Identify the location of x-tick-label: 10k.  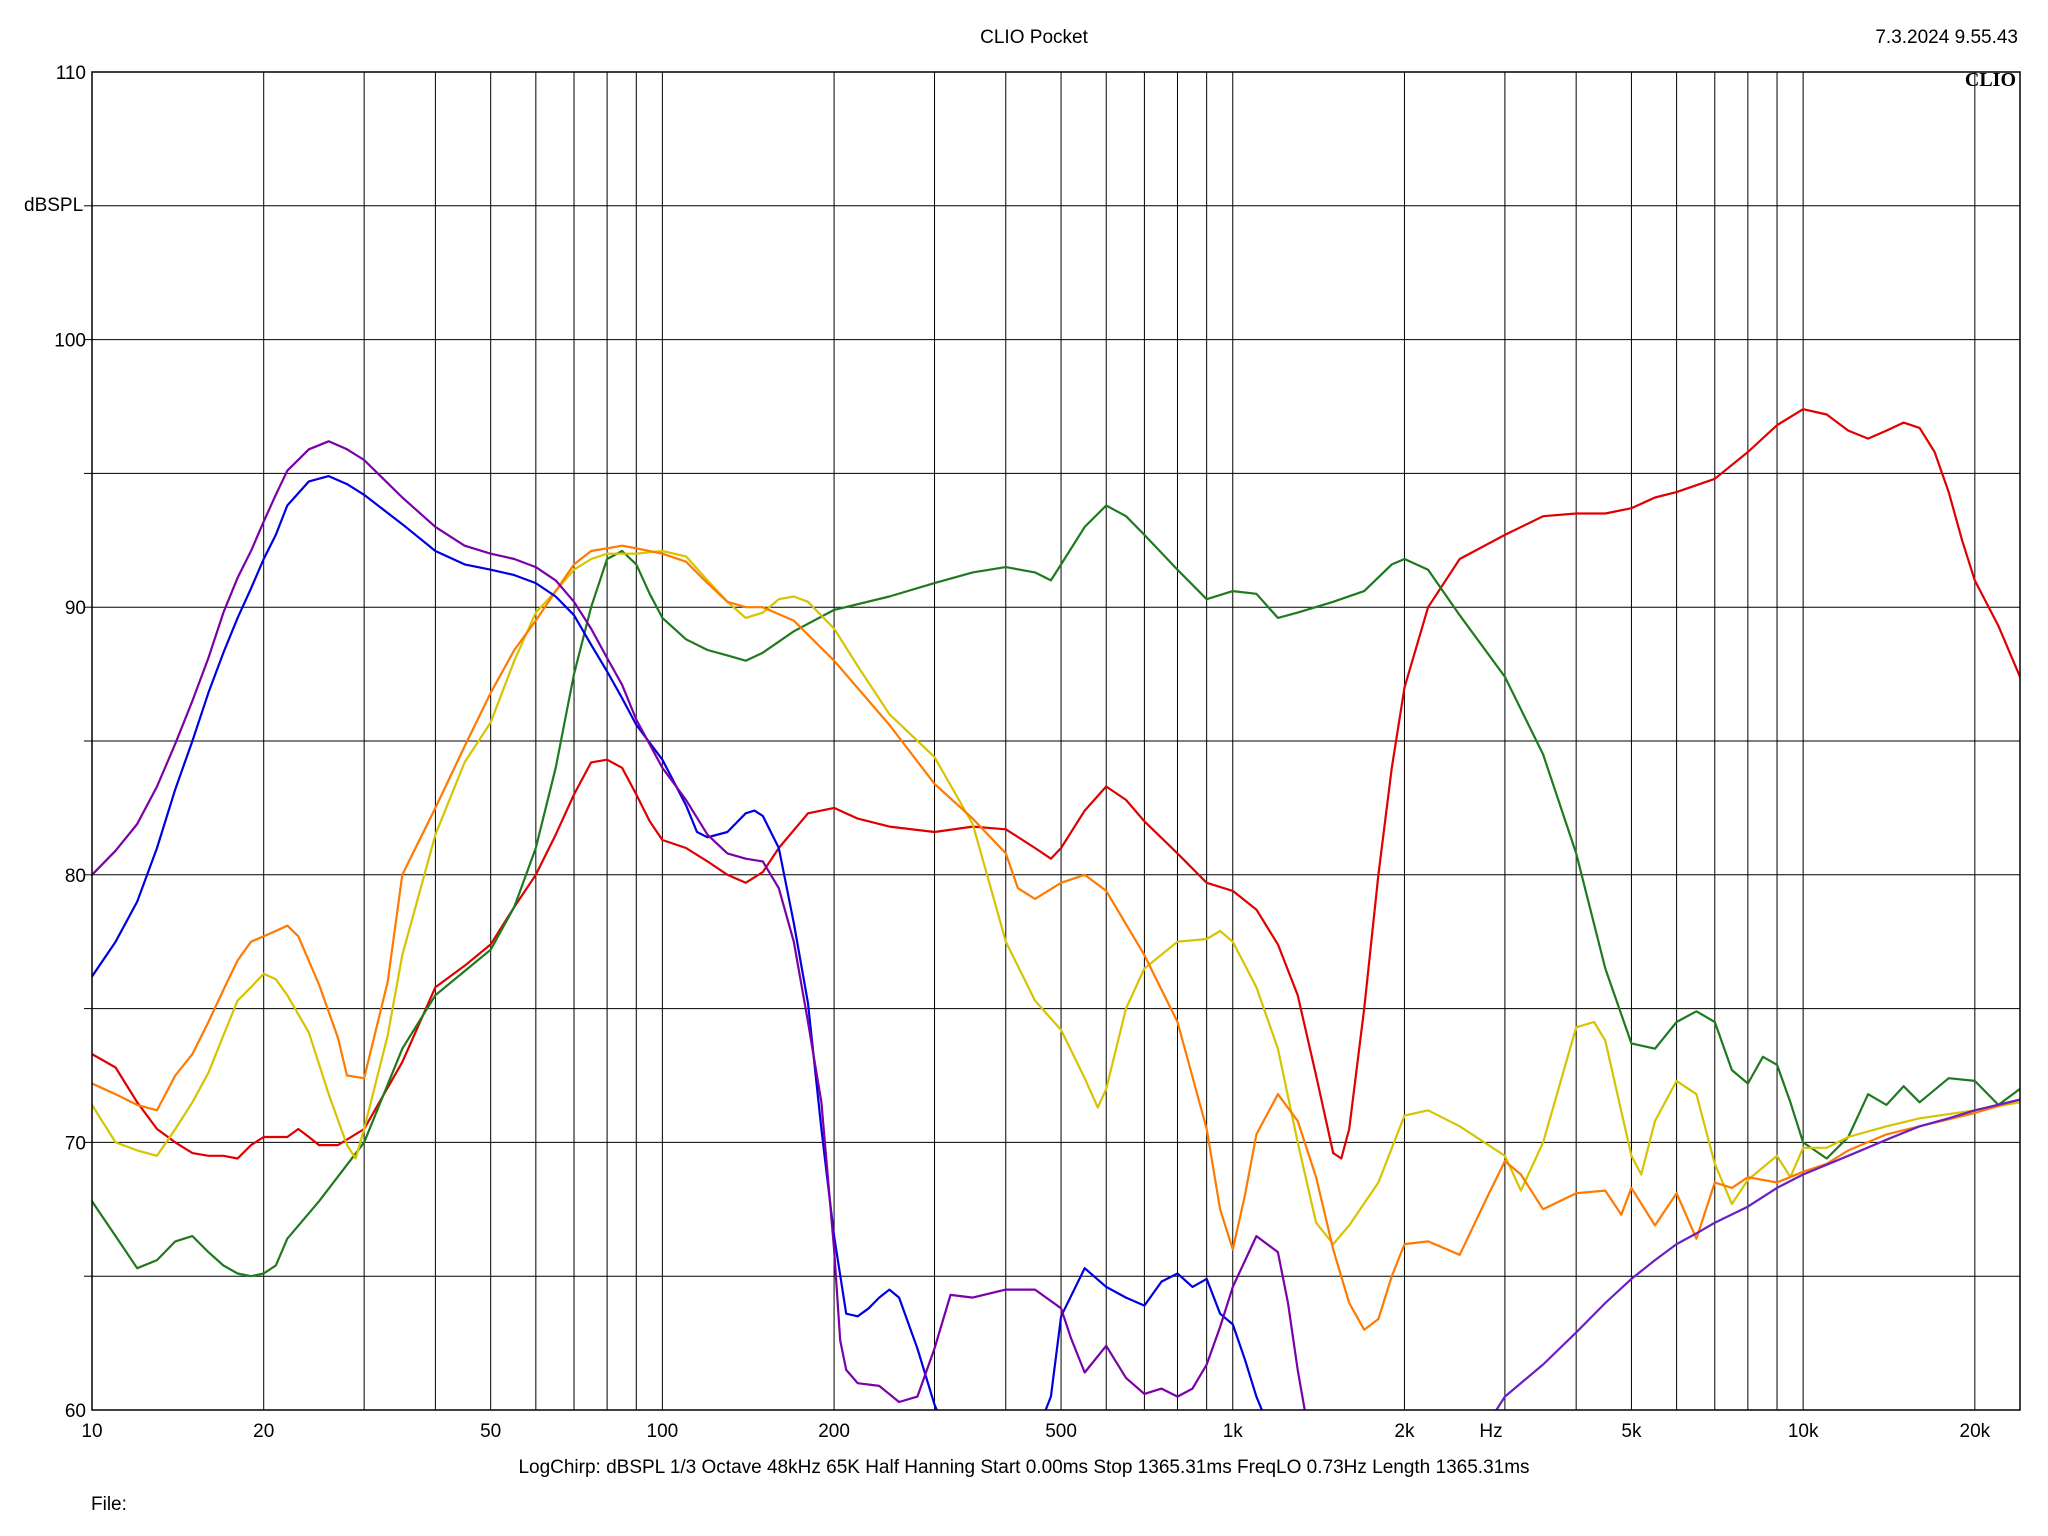
(1803, 1431).